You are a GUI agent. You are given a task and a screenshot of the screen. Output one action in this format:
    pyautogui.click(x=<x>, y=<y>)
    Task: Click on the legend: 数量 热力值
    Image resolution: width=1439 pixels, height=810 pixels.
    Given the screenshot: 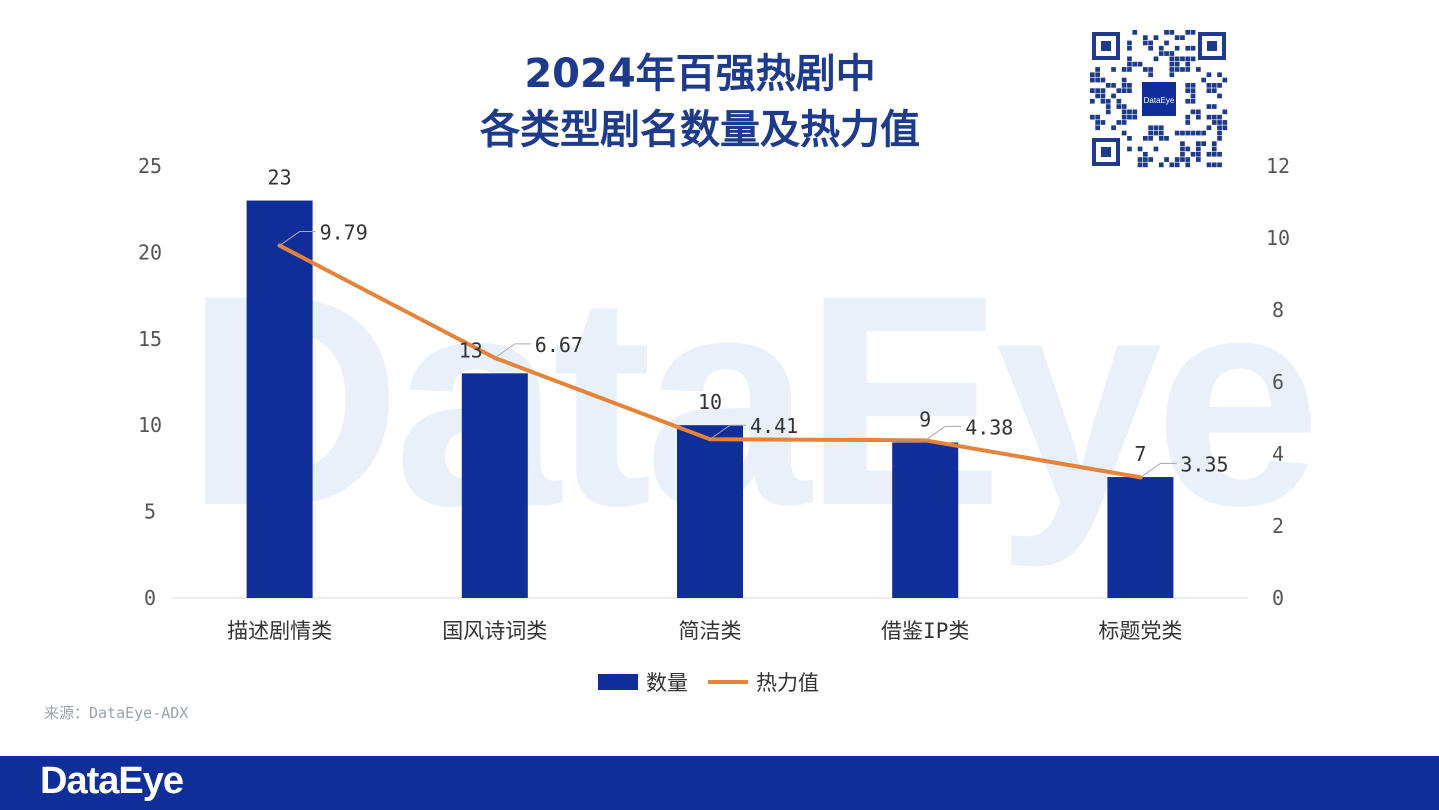 What is the action you would take?
    pyautogui.click(x=708, y=682)
    